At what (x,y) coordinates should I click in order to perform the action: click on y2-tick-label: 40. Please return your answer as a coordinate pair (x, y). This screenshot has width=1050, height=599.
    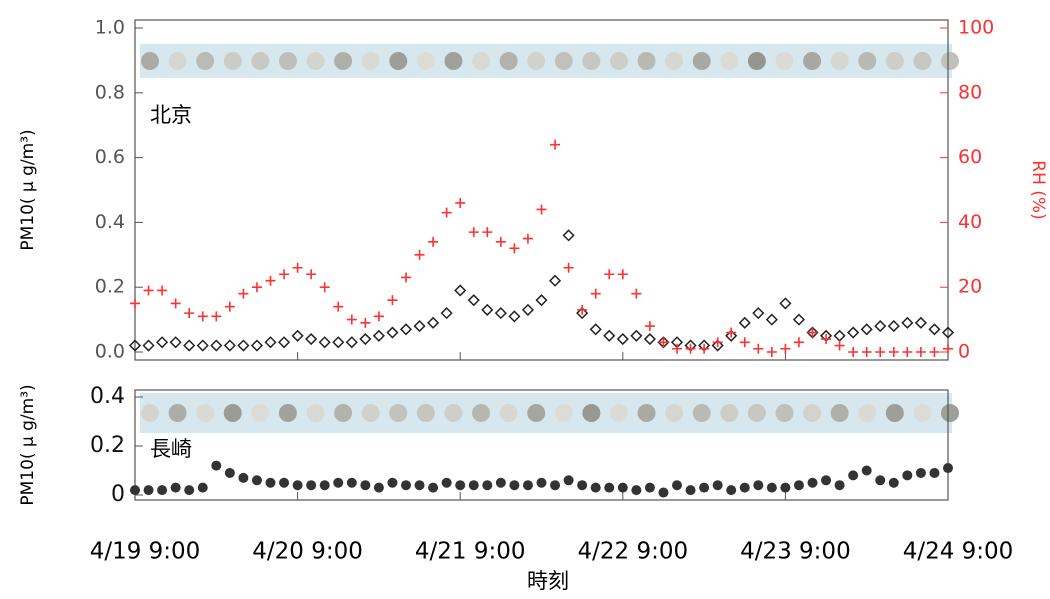
    Looking at the image, I should click on (970, 222).